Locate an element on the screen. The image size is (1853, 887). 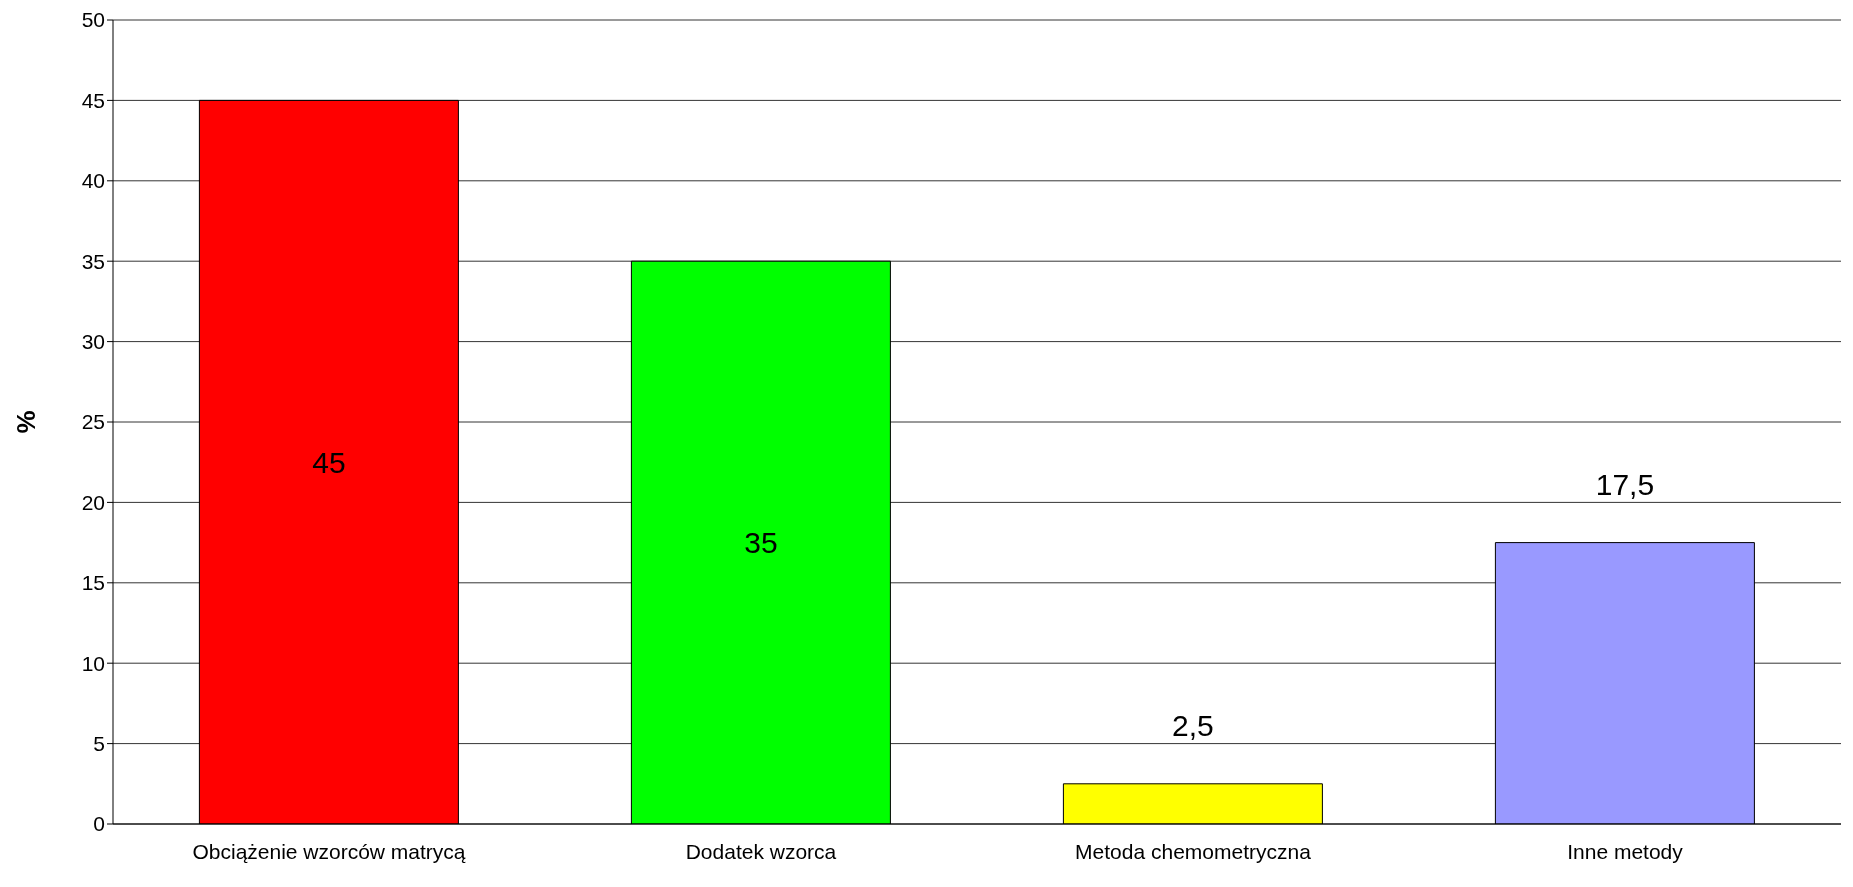
y-tick-label: 5 is located at coordinates (99, 744).